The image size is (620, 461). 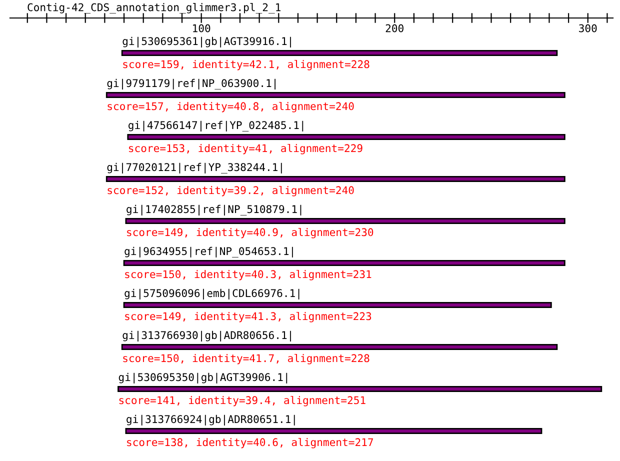 I want to click on y-tick-label: gi|575096096|emb|CDL66976.1|, so click(x=212, y=294).